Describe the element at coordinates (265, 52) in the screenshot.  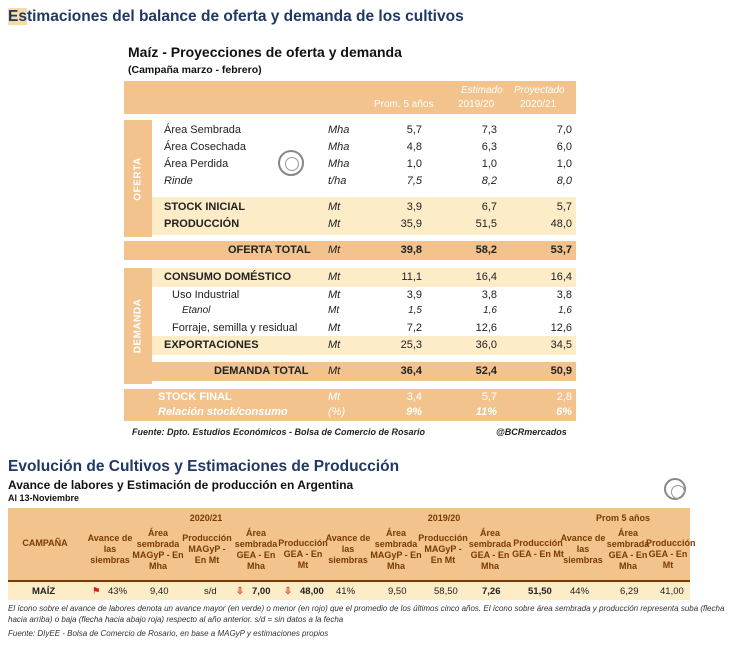
I see `table-title: Maíz - Proyecciones de oferta y demanda` at that location.